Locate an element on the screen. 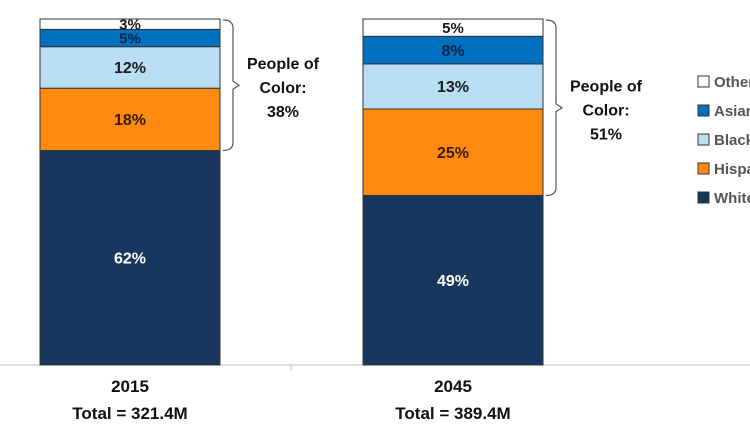 The width and height of the screenshot is (750, 430). annotation-text: 51% is located at coordinates (606, 135).